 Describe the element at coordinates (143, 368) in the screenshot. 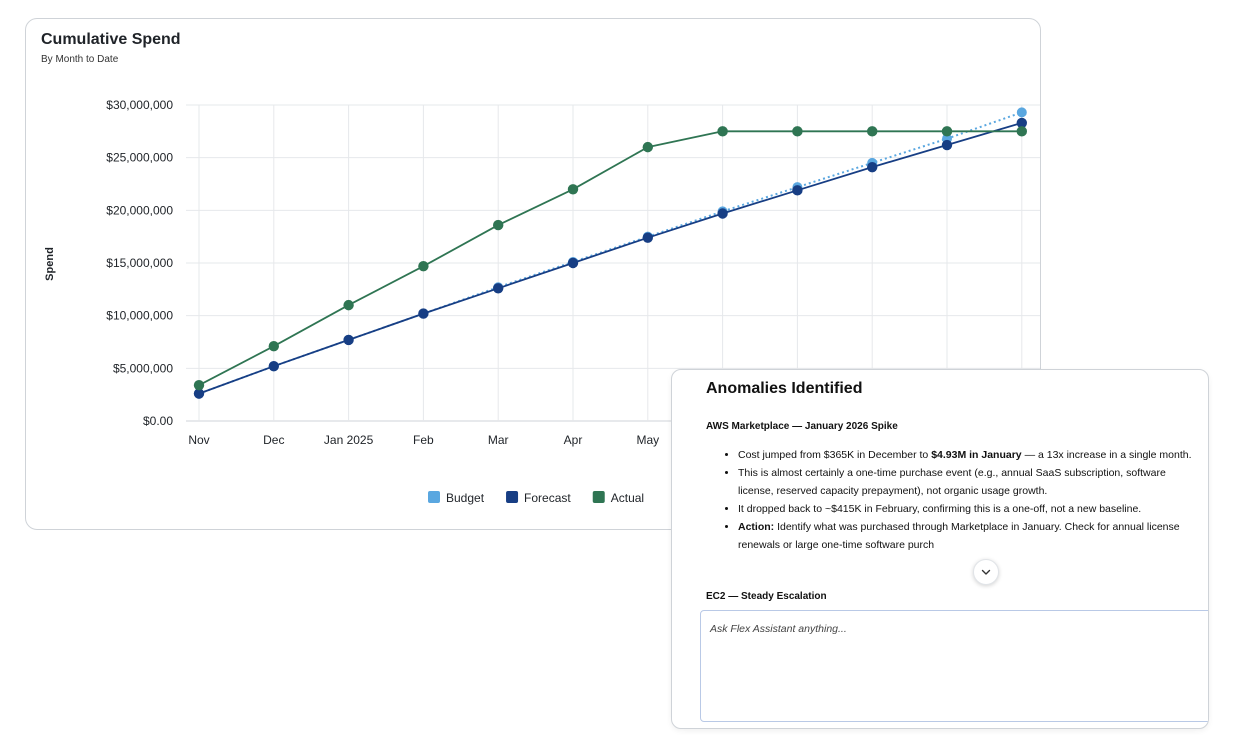

I see `y-tick-label: $5,000,000` at that location.